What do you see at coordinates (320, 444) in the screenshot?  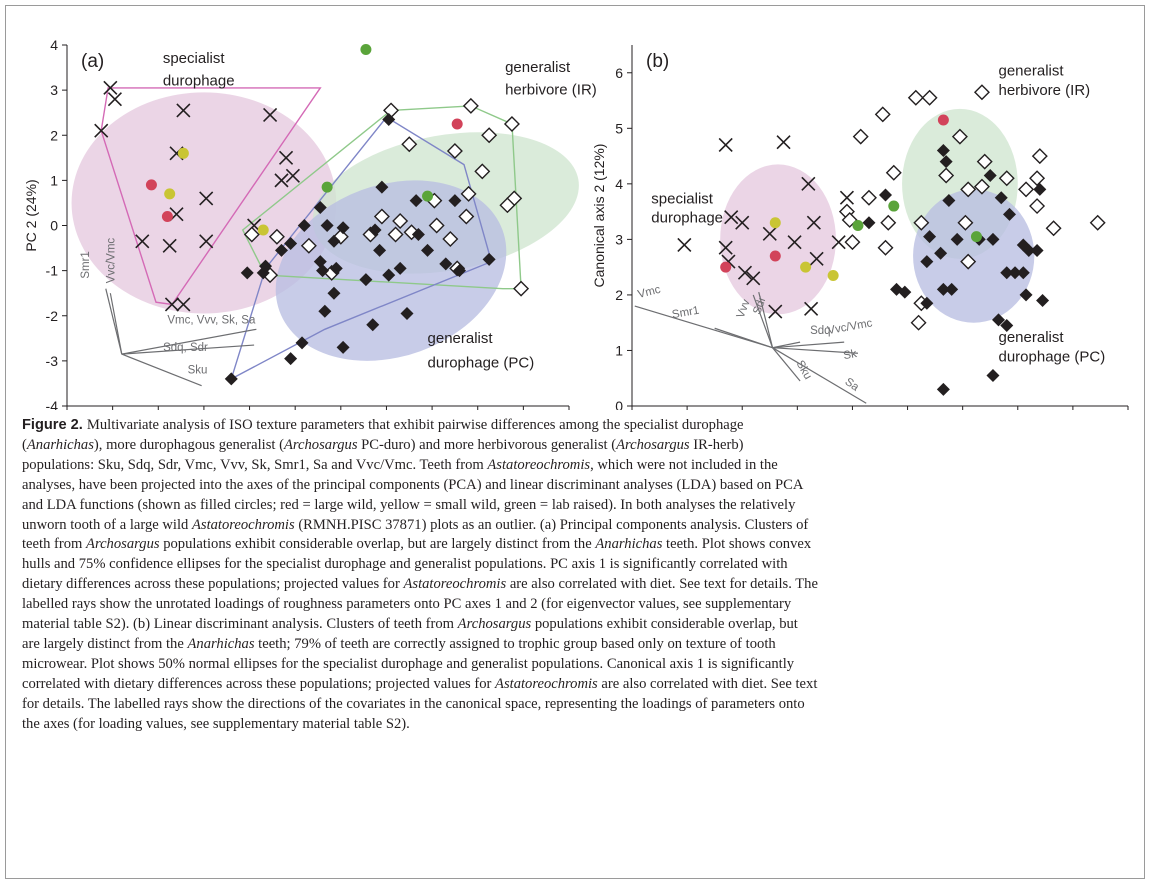 I see `taxon-name: Archosargus` at bounding box center [320, 444].